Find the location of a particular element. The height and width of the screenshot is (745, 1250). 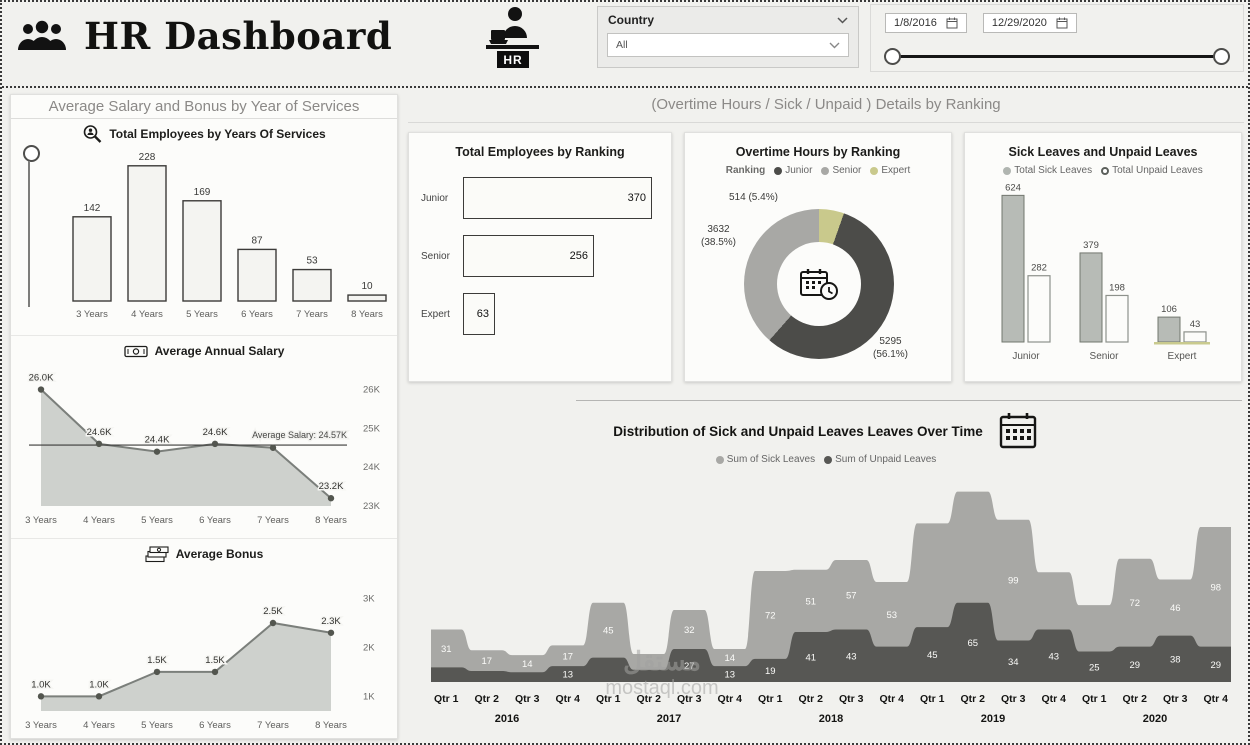

ranking-bar-senior: 256 is located at coordinates (528, 256).